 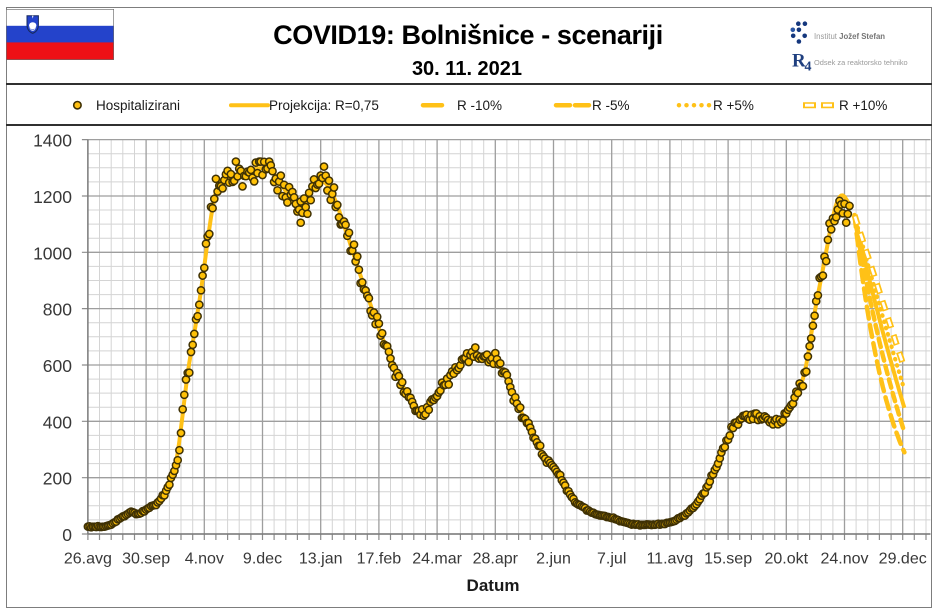 I want to click on svg-text: Projekcija: R=0,75, so click(x=324, y=105).